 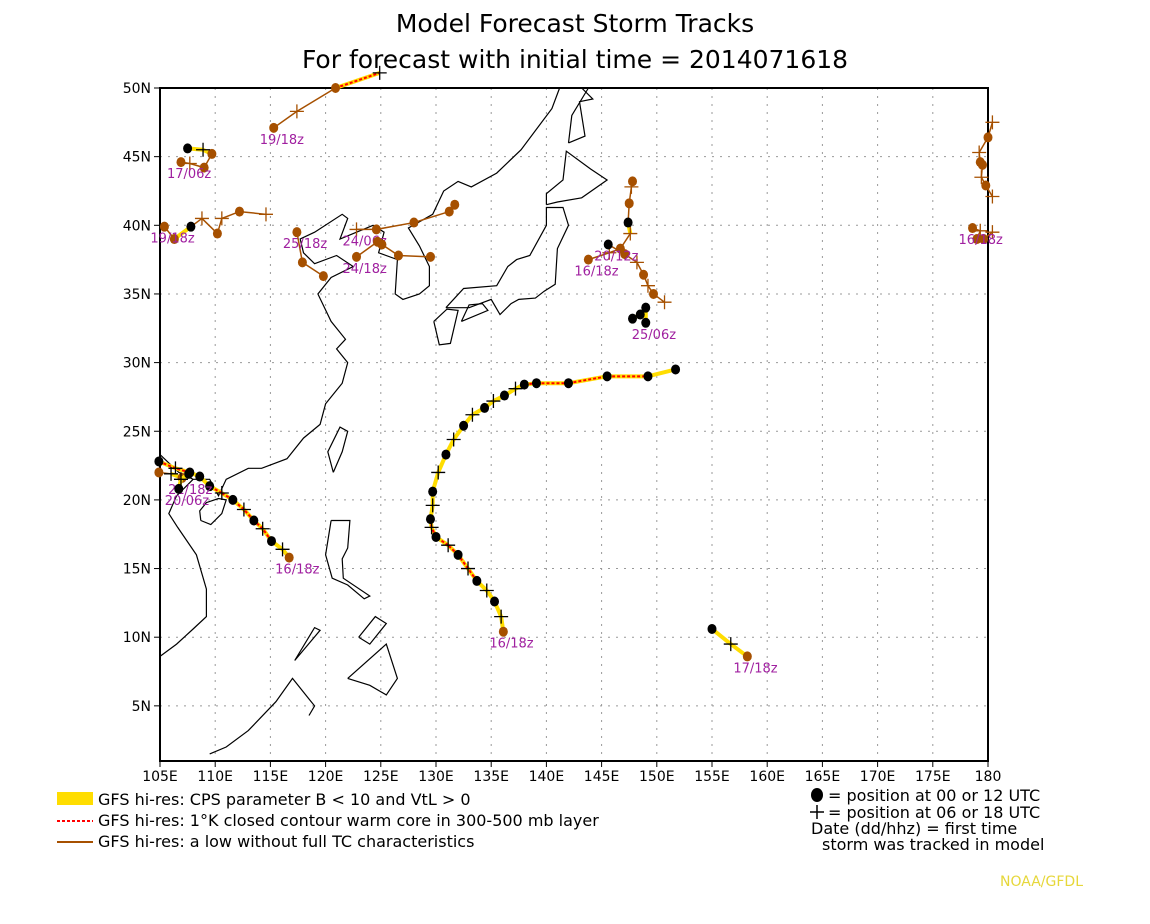 I want to click on lat-tick-label: 35N, so click(x=137, y=295).